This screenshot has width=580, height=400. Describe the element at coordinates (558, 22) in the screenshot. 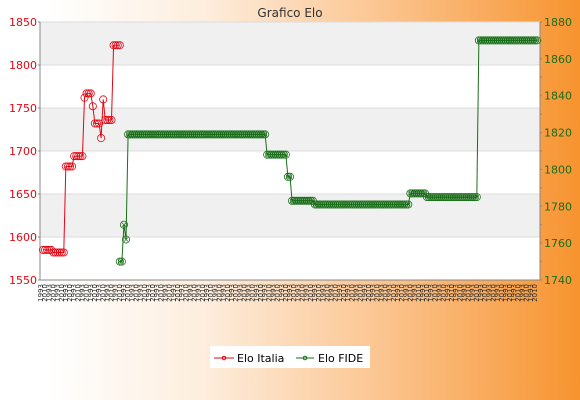

I see `right-axis-tick-label: 1880` at that location.